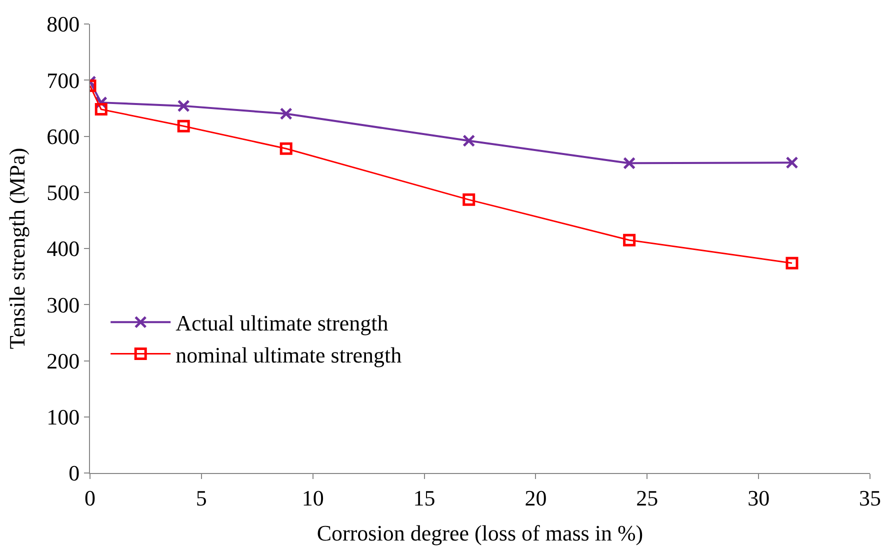  What do you see at coordinates (289, 355) in the screenshot?
I see `legend-label: nominal ultimate strength` at bounding box center [289, 355].